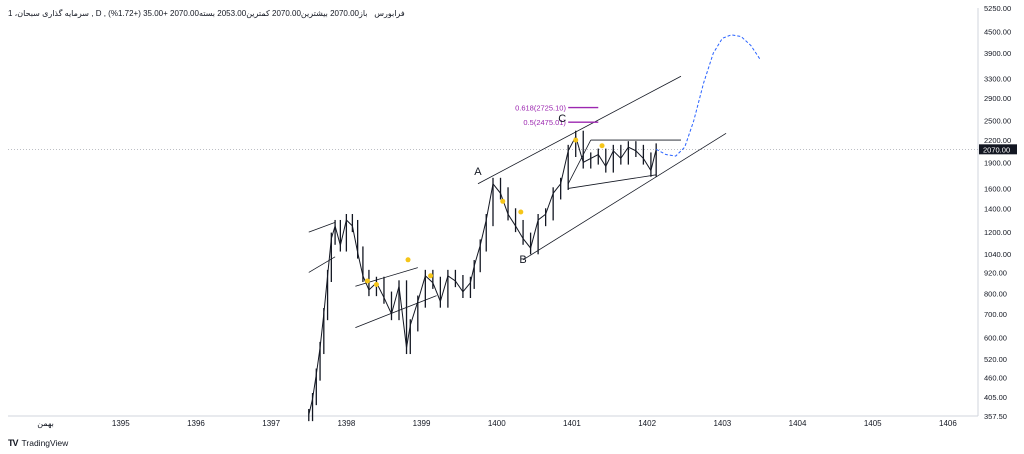  I want to click on open-label: باز, so click(363, 13).